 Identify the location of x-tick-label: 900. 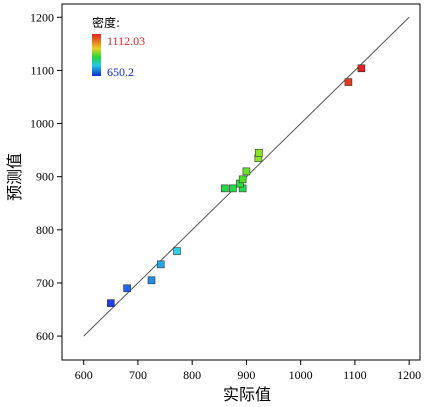
(246, 375).